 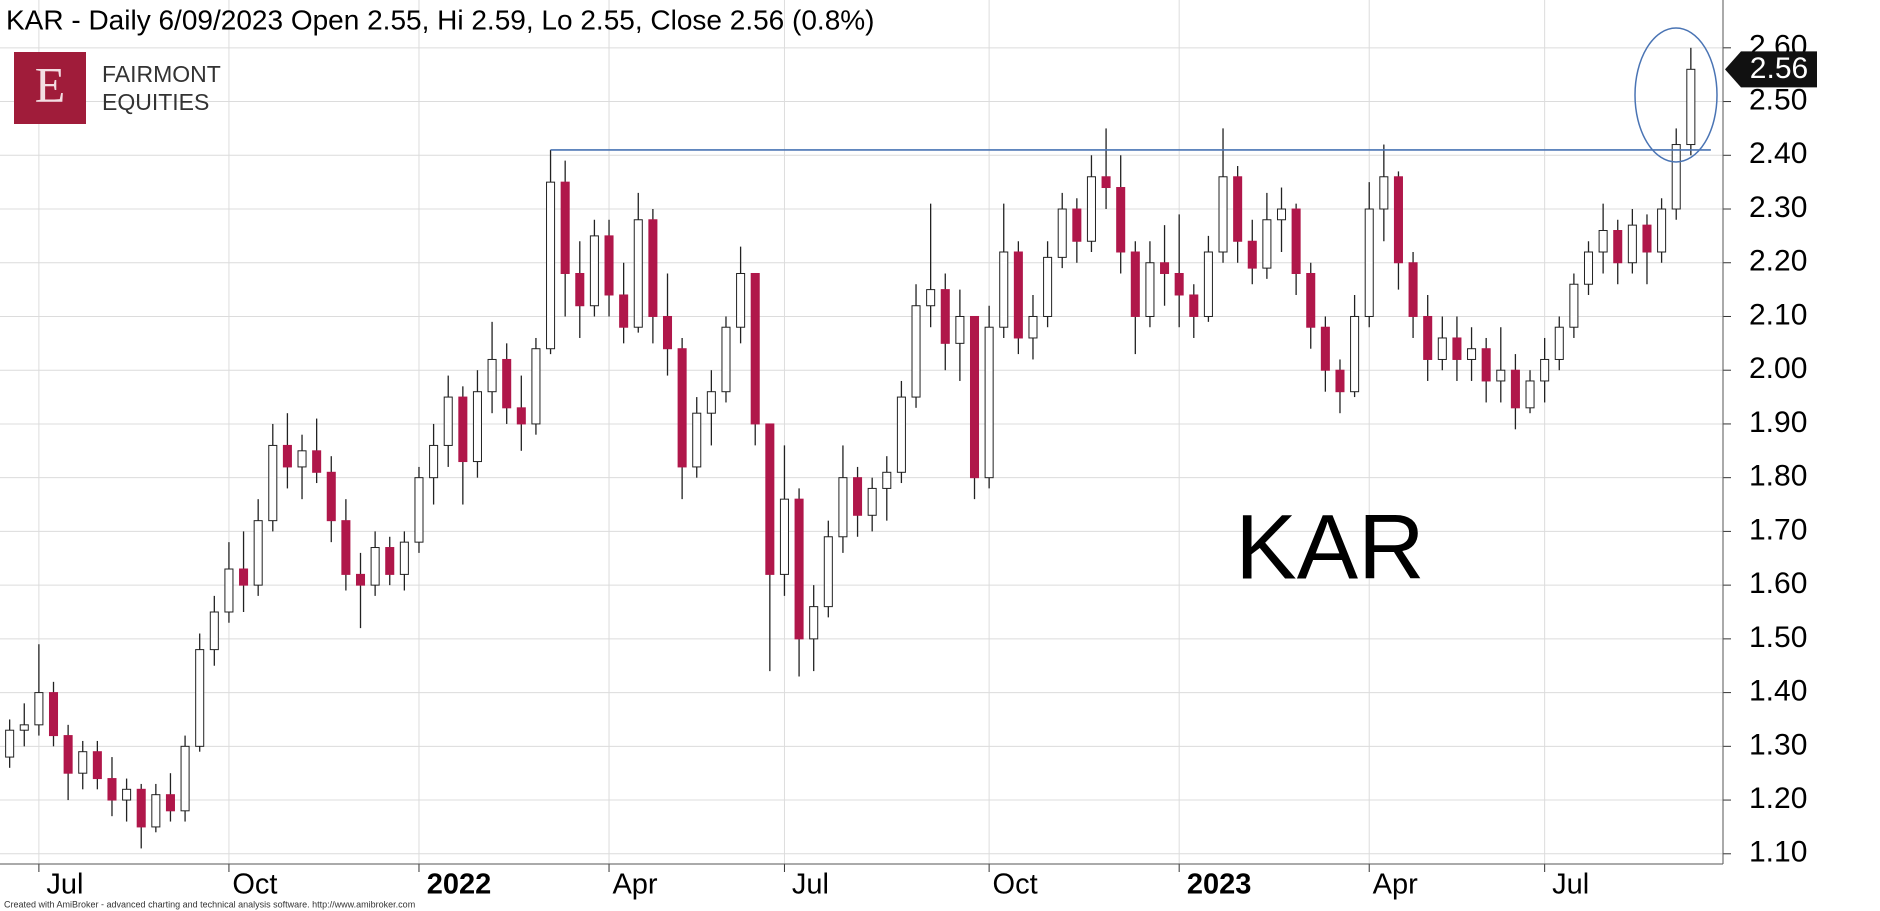 What do you see at coordinates (1015, 885) in the screenshot?
I see `x-tick-label: Oct` at bounding box center [1015, 885].